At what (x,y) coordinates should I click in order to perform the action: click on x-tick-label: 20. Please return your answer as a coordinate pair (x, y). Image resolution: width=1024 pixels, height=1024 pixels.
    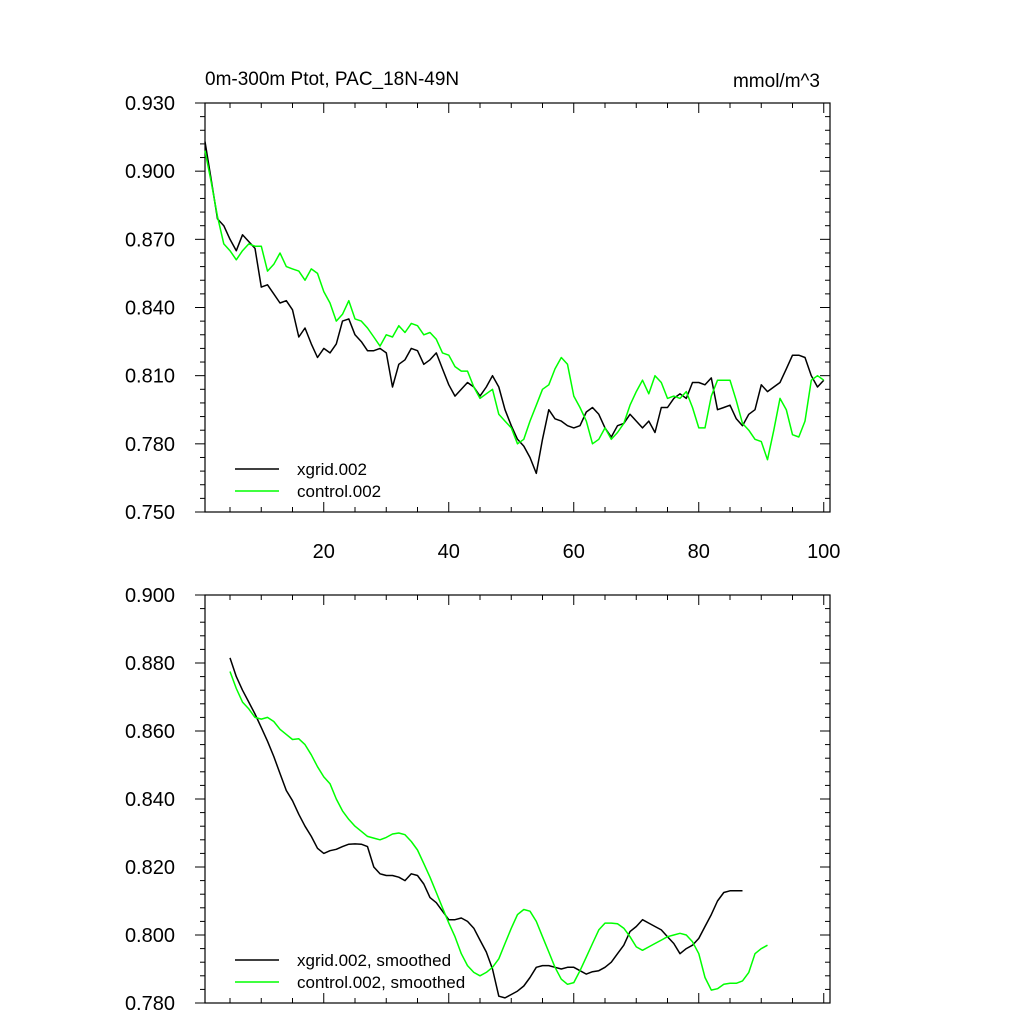
    Looking at the image, I should click on (324, 552).